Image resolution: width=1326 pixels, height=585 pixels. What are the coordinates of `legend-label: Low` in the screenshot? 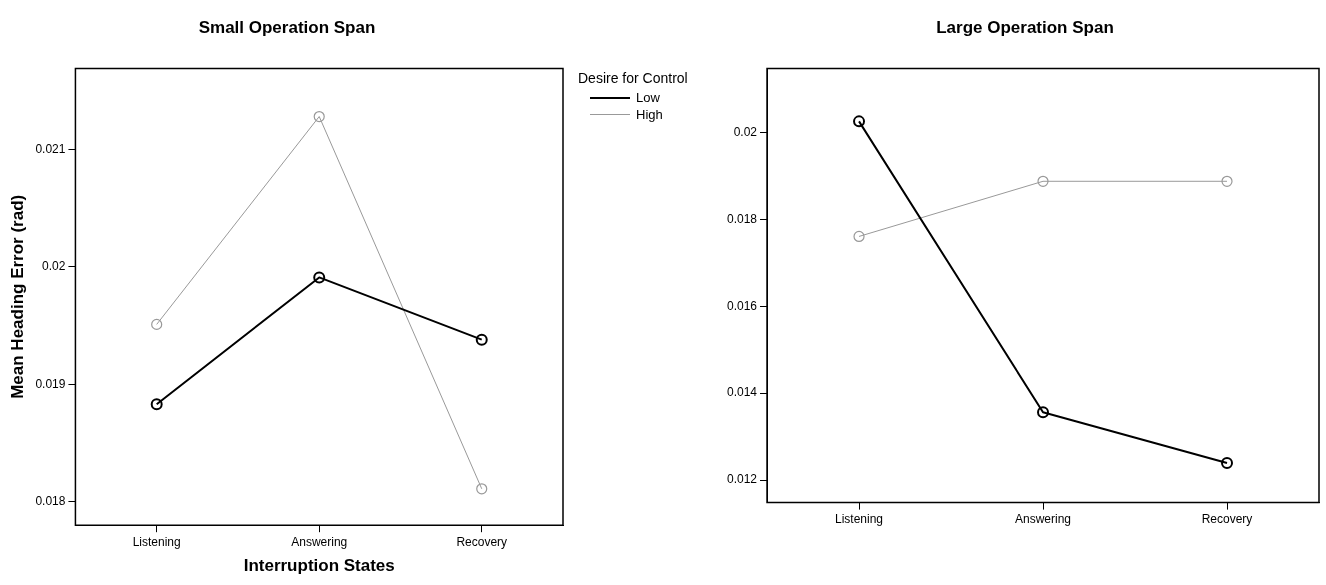 It's located at (648, 97).